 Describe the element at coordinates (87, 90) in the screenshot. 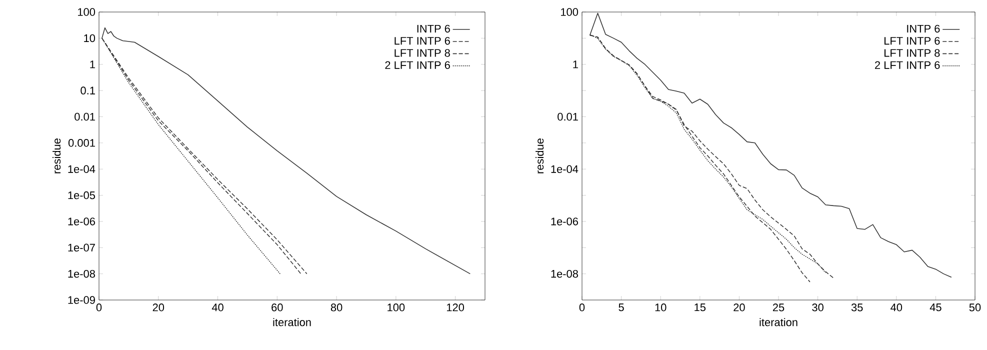

I see `y-tick-label: 0.1` at that location.